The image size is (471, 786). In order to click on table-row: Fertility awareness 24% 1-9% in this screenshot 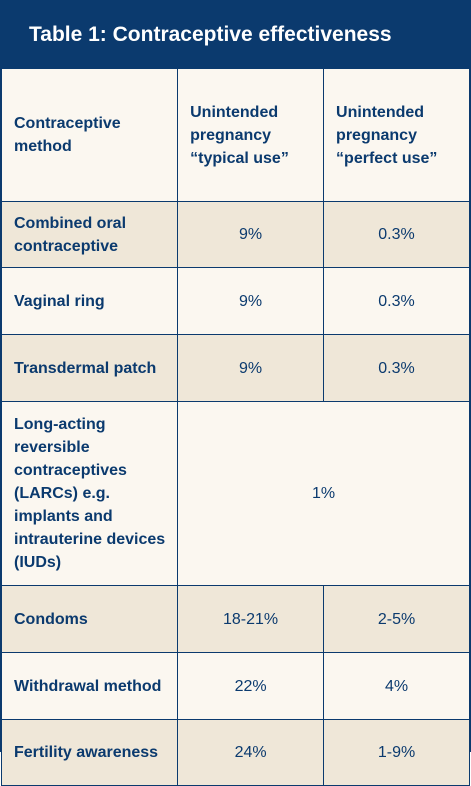, I will do `click(235, 752)`.